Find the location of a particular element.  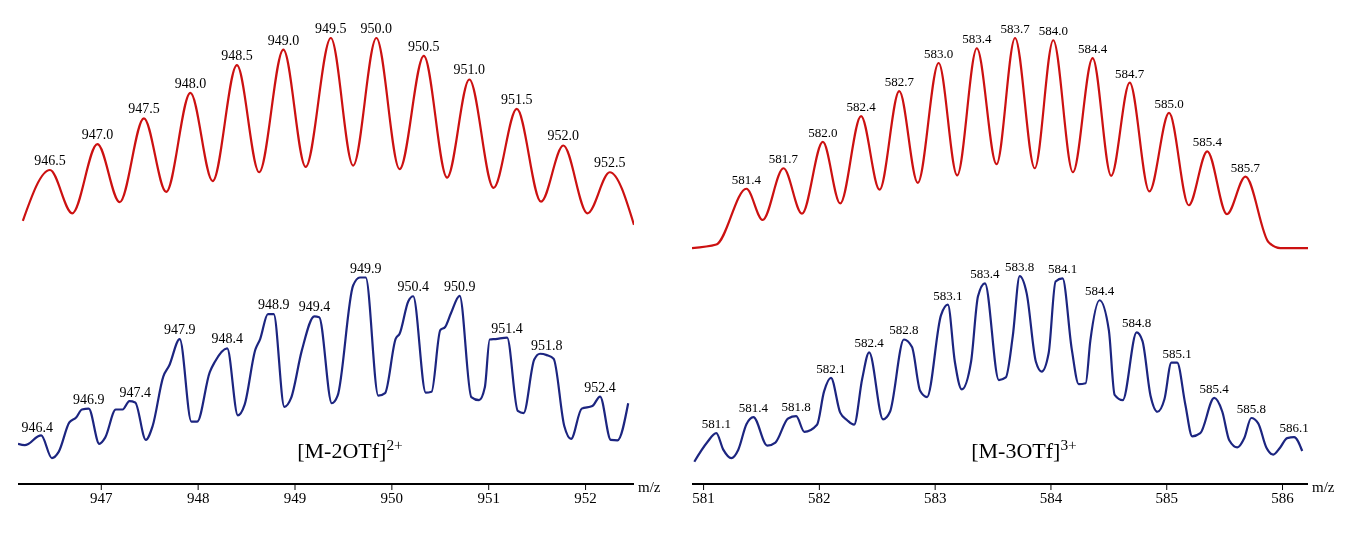

annotation: 951.8 is located at coordinates (547, 346).